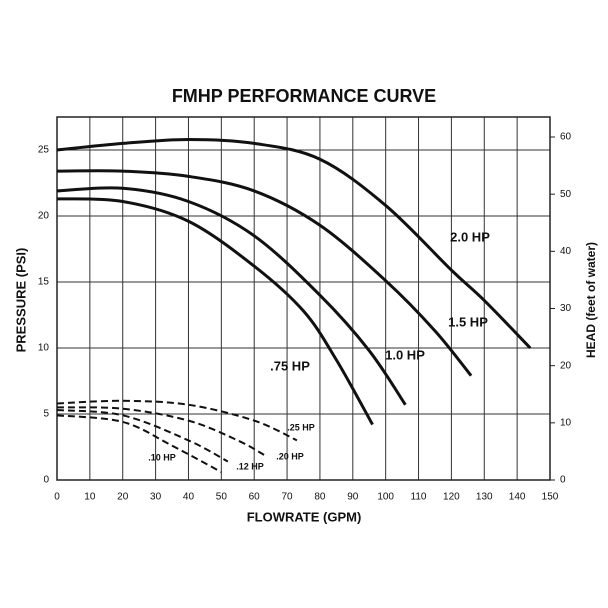 The height and width of the screenshot is (608, 608). What do you see at coordinates (353, 497) in the screenshot?
I see `x-tick-label: 90` at bounding box center [353, 497].